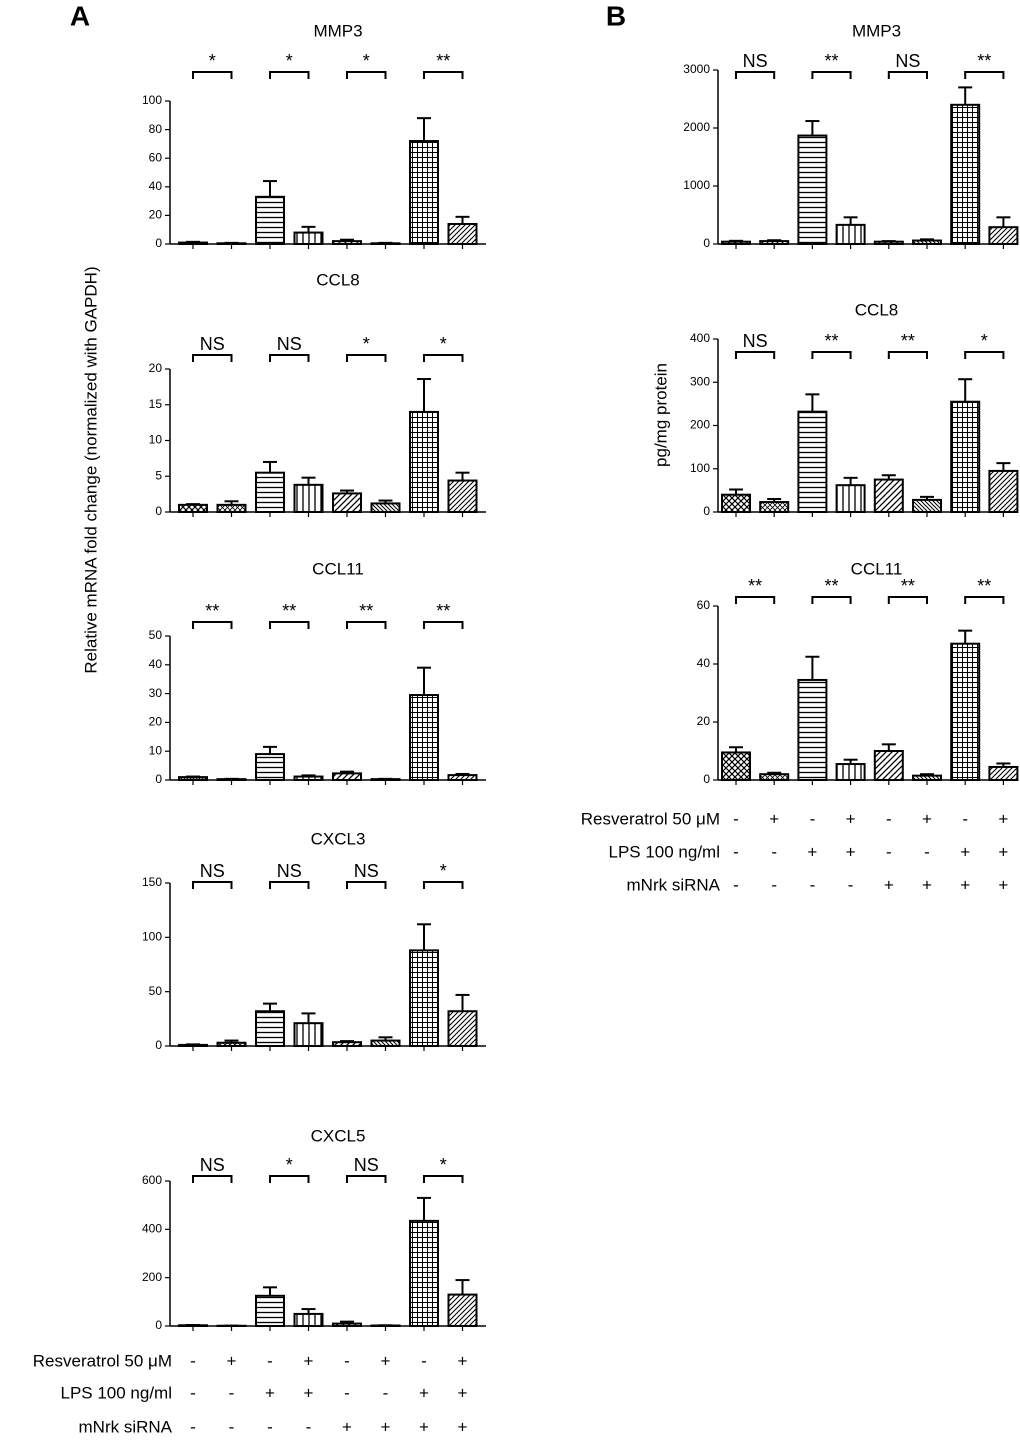 The image size is (1020, 1441). Describe the element at coordinates (877, 568) in the screenshot. I see `chart-title: CCL11` at that location.